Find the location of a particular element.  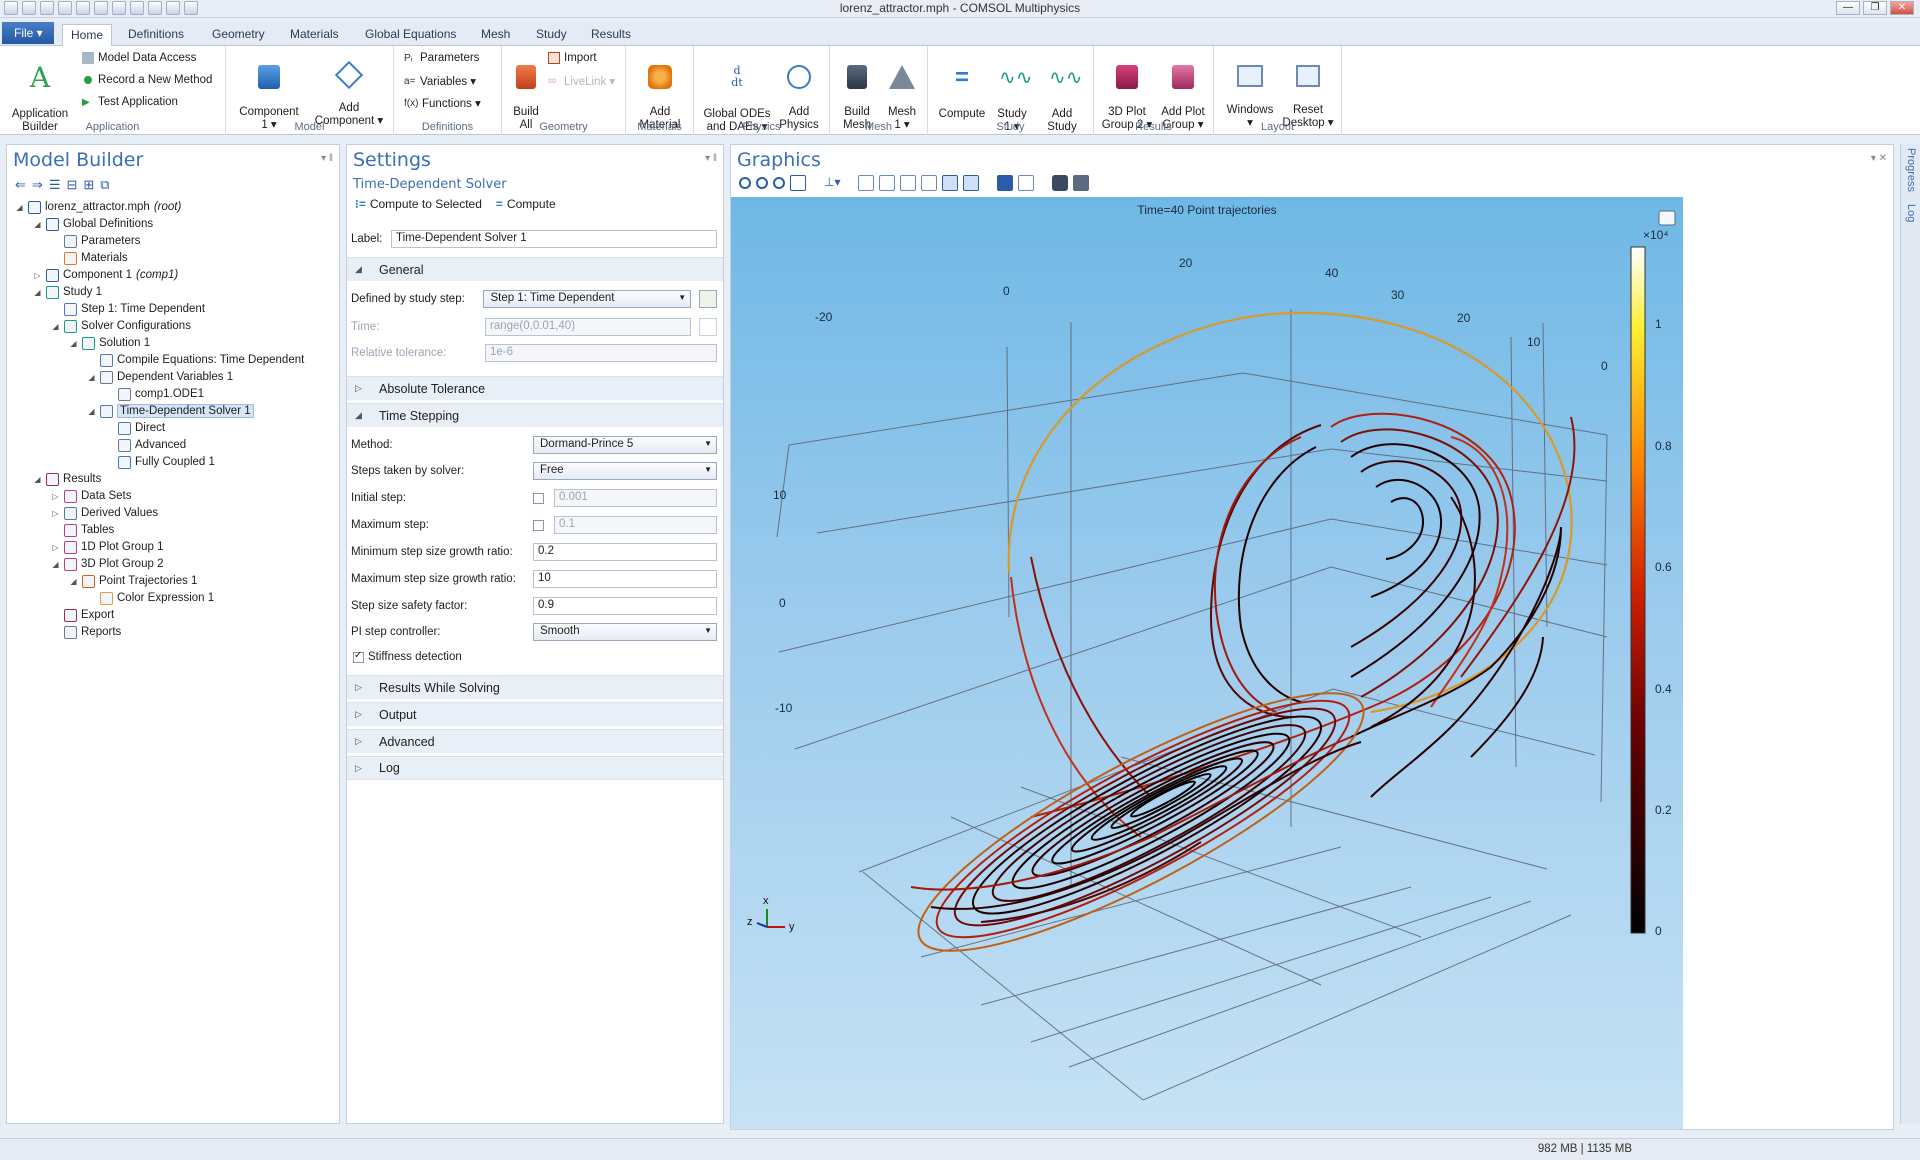

maximize-button: ❐ is located at coordinates (1875, 8).